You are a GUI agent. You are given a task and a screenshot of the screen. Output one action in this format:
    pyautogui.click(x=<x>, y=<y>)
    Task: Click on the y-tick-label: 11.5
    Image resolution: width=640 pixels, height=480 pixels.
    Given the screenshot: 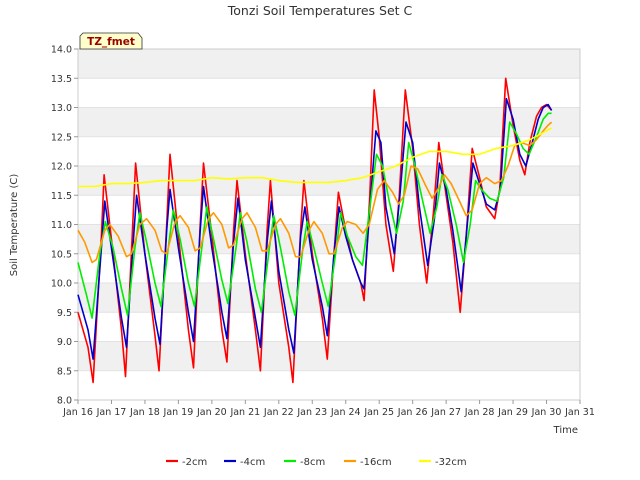 What is the action you would take?
    pyautogui.click(x=61, y=196)
    